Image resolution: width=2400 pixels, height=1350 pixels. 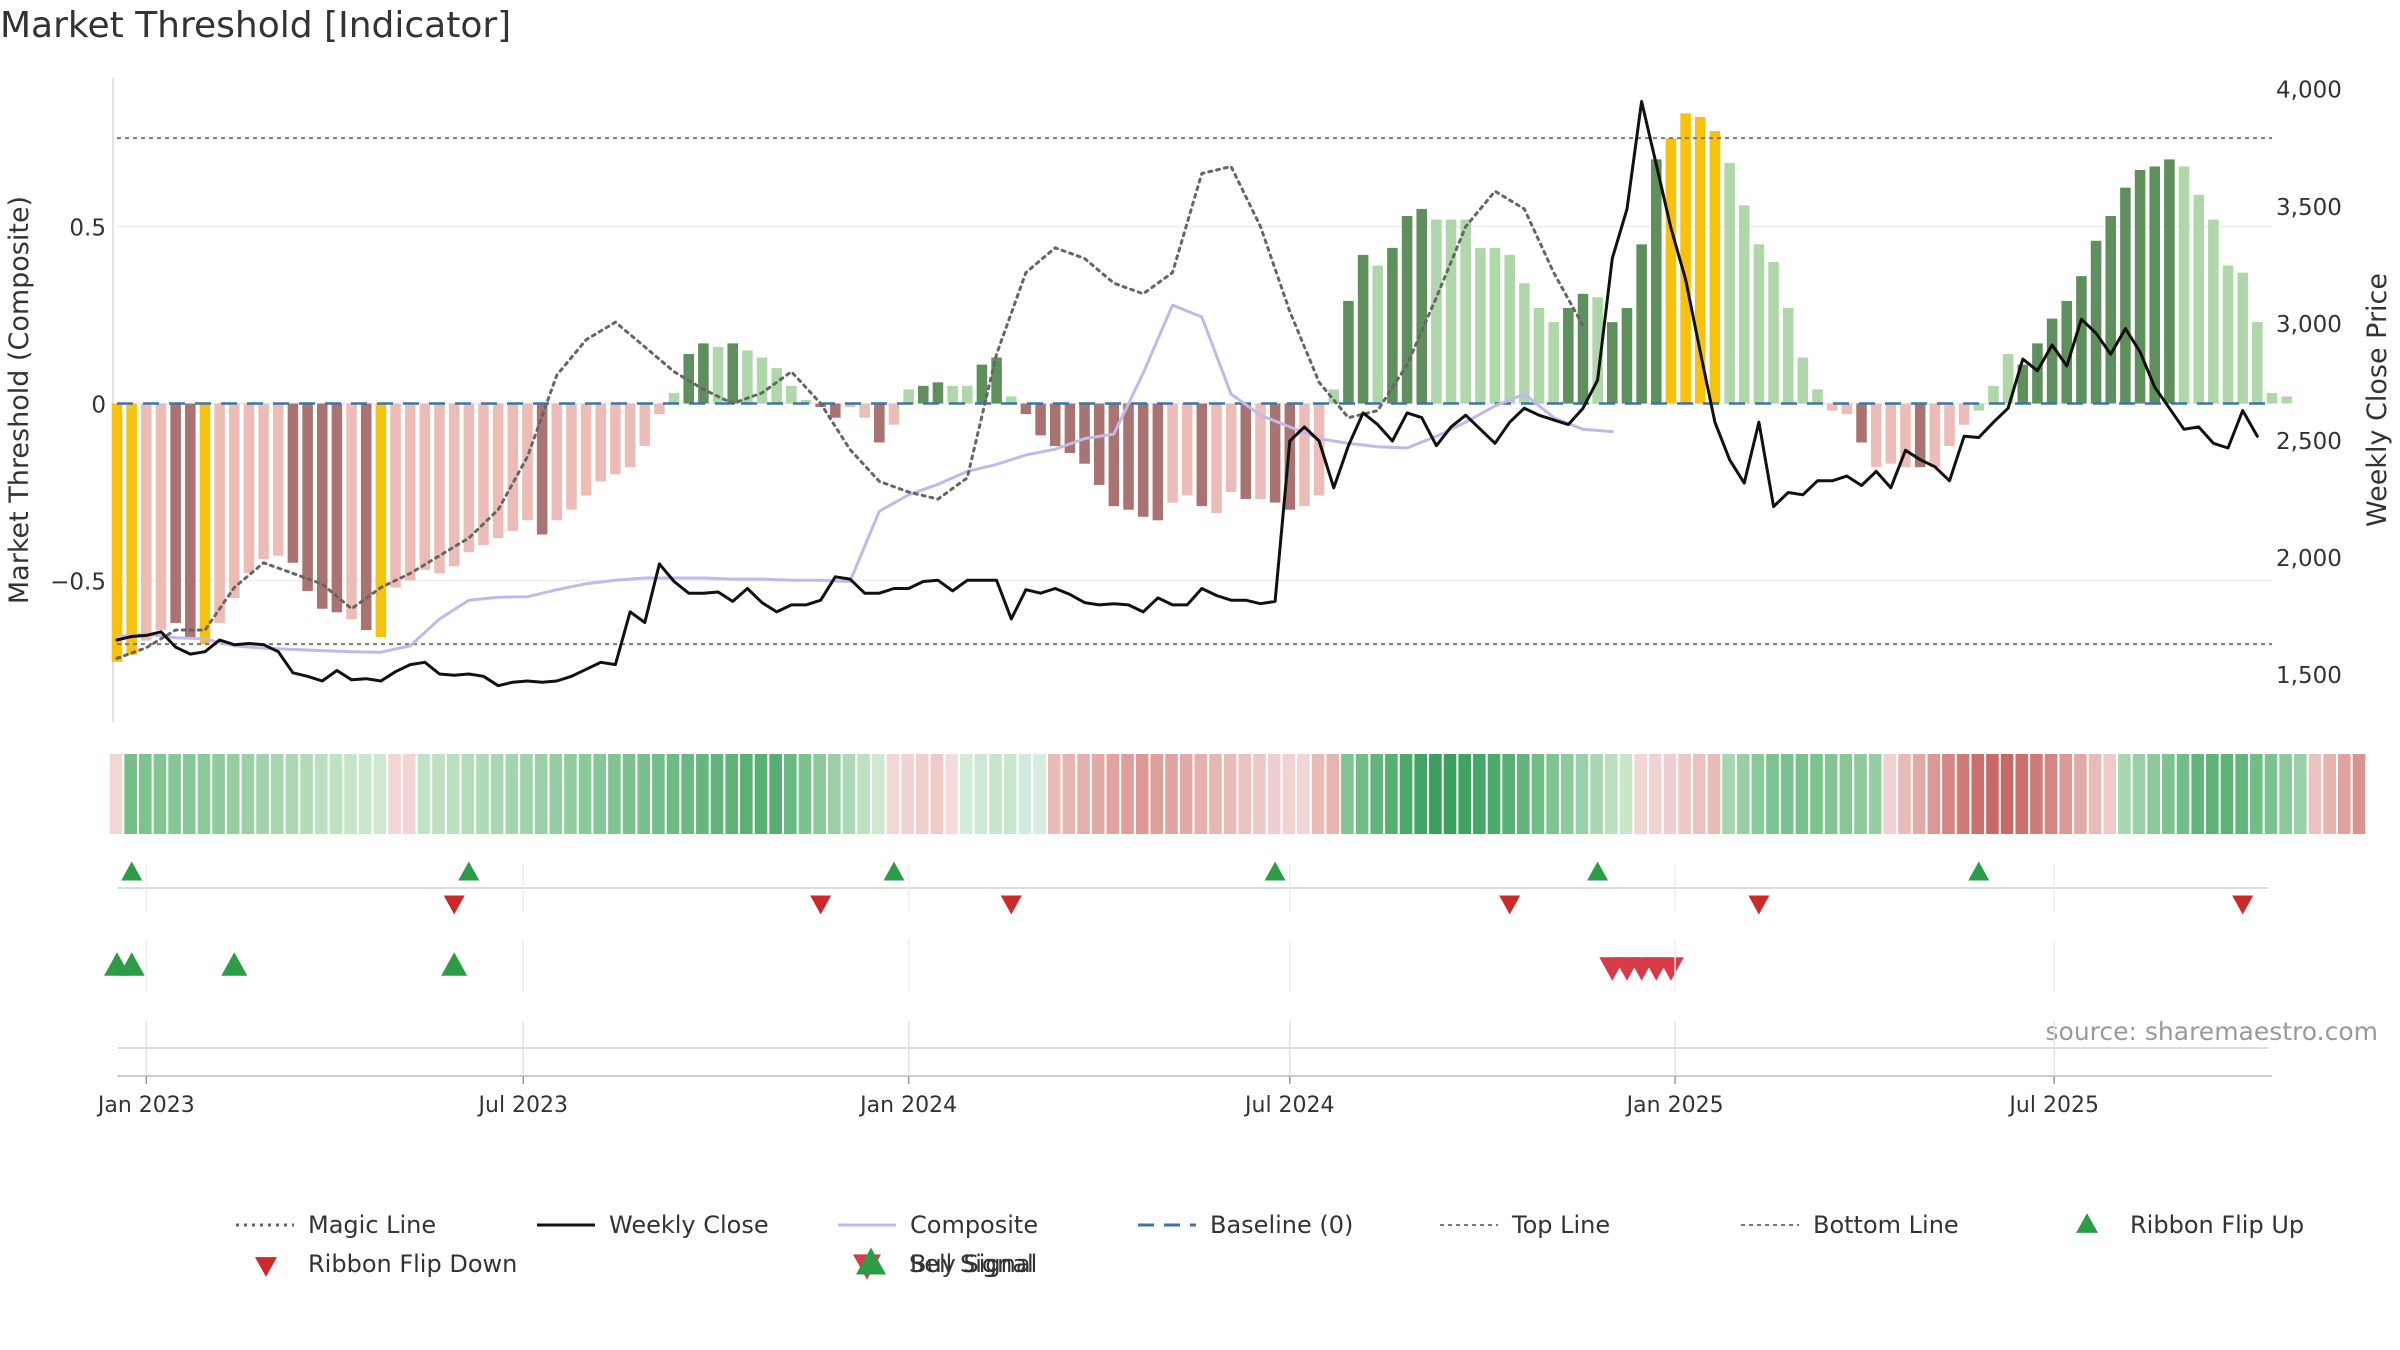 I want to click on flip-up-markers, so click(x=1055, y=871).